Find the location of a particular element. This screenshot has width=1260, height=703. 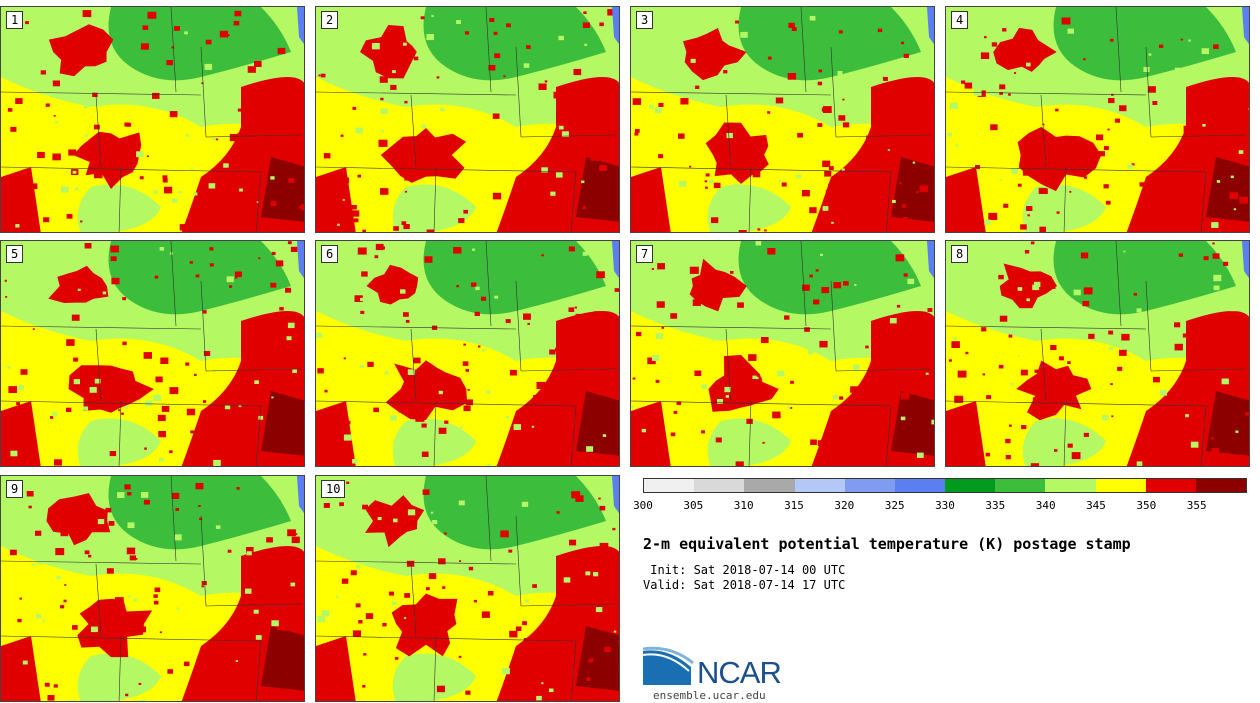

member-panel-4: 4 is located at coordinates (1097, 119).